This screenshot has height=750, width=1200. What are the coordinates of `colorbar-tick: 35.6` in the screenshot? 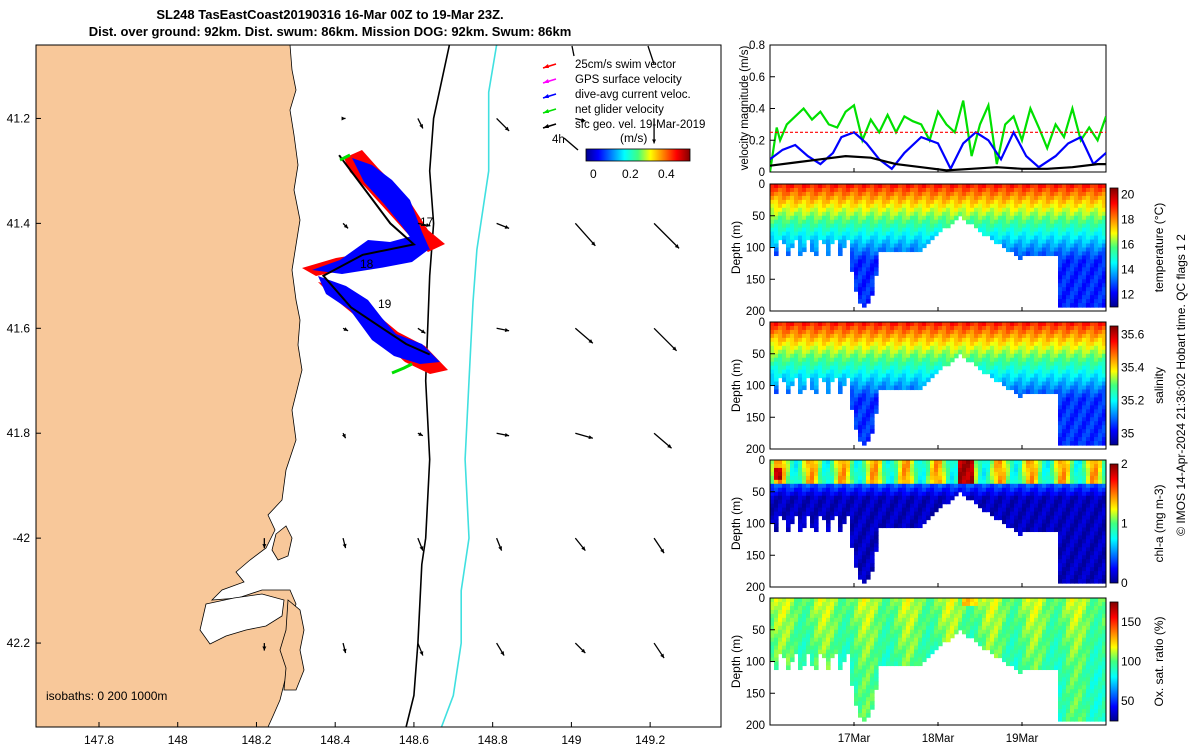 It's located at (1133, 334).